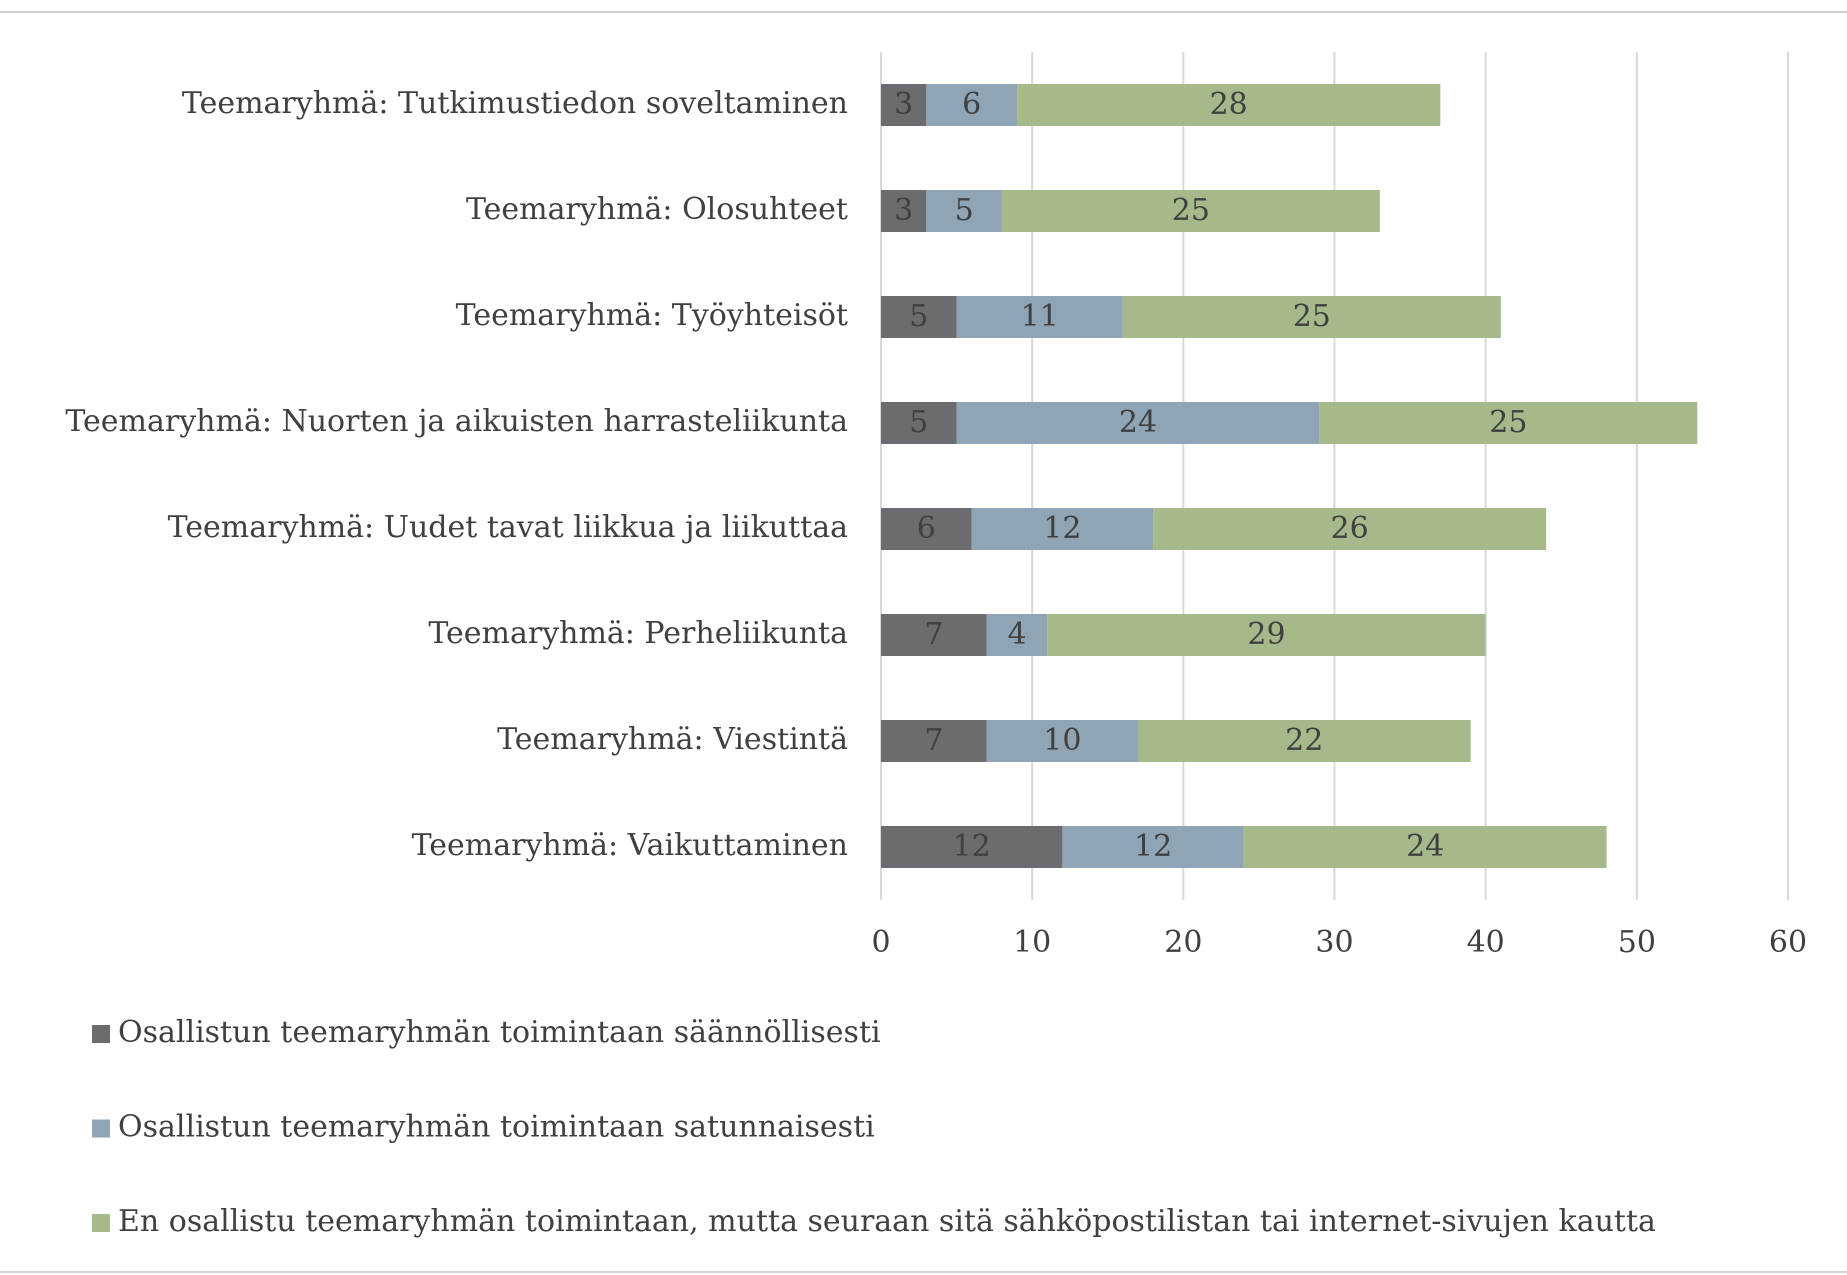 This screenshot has width=1847, height=1275. Describe the element at coordinates (1637, 942) in the screenshot. I see `x-tick-label: 50` at that location.